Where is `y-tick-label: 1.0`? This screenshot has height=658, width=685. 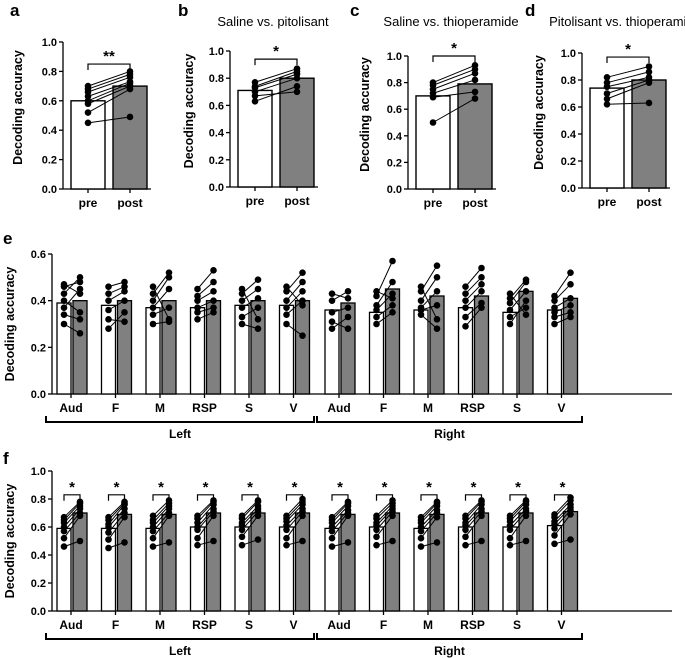 y-tick-label: 1.0 is located at coordinates (394, 57).